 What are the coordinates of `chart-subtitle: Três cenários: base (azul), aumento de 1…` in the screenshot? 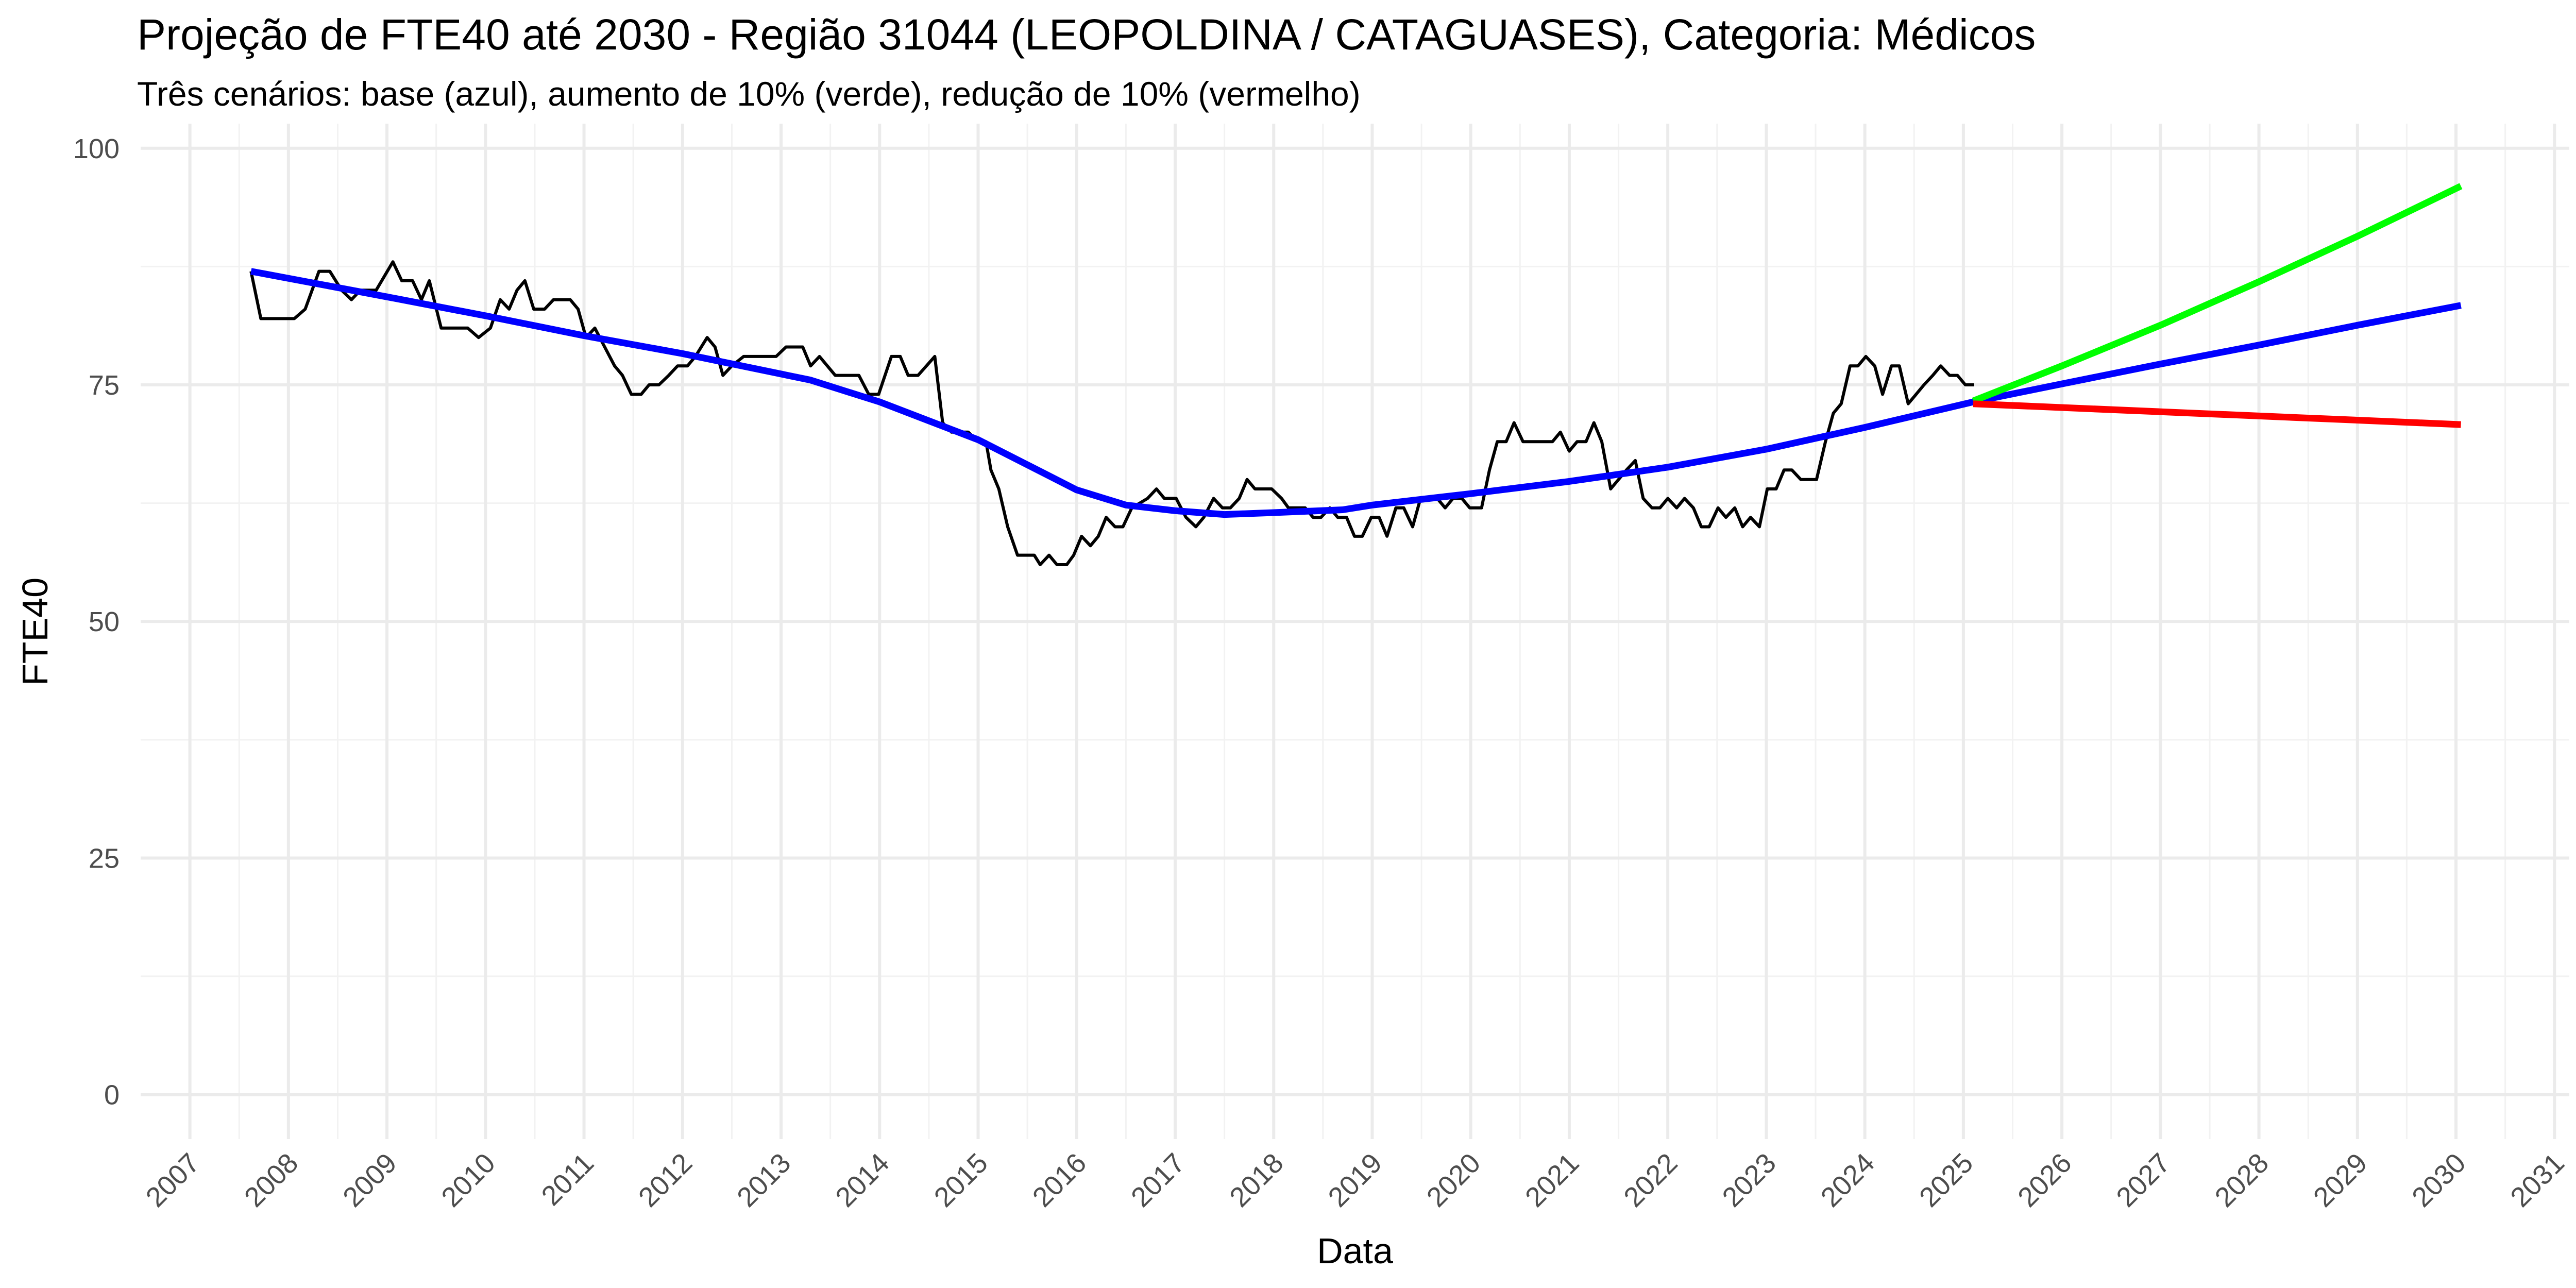 It's located at (749, 94).